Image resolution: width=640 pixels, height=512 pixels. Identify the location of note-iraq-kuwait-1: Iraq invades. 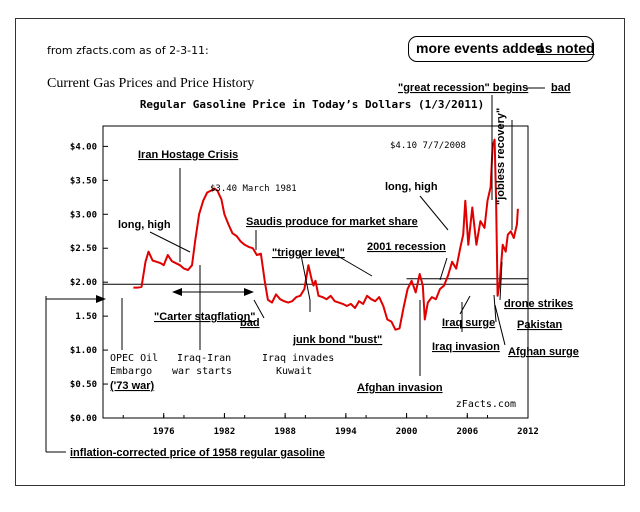
(298, 358).